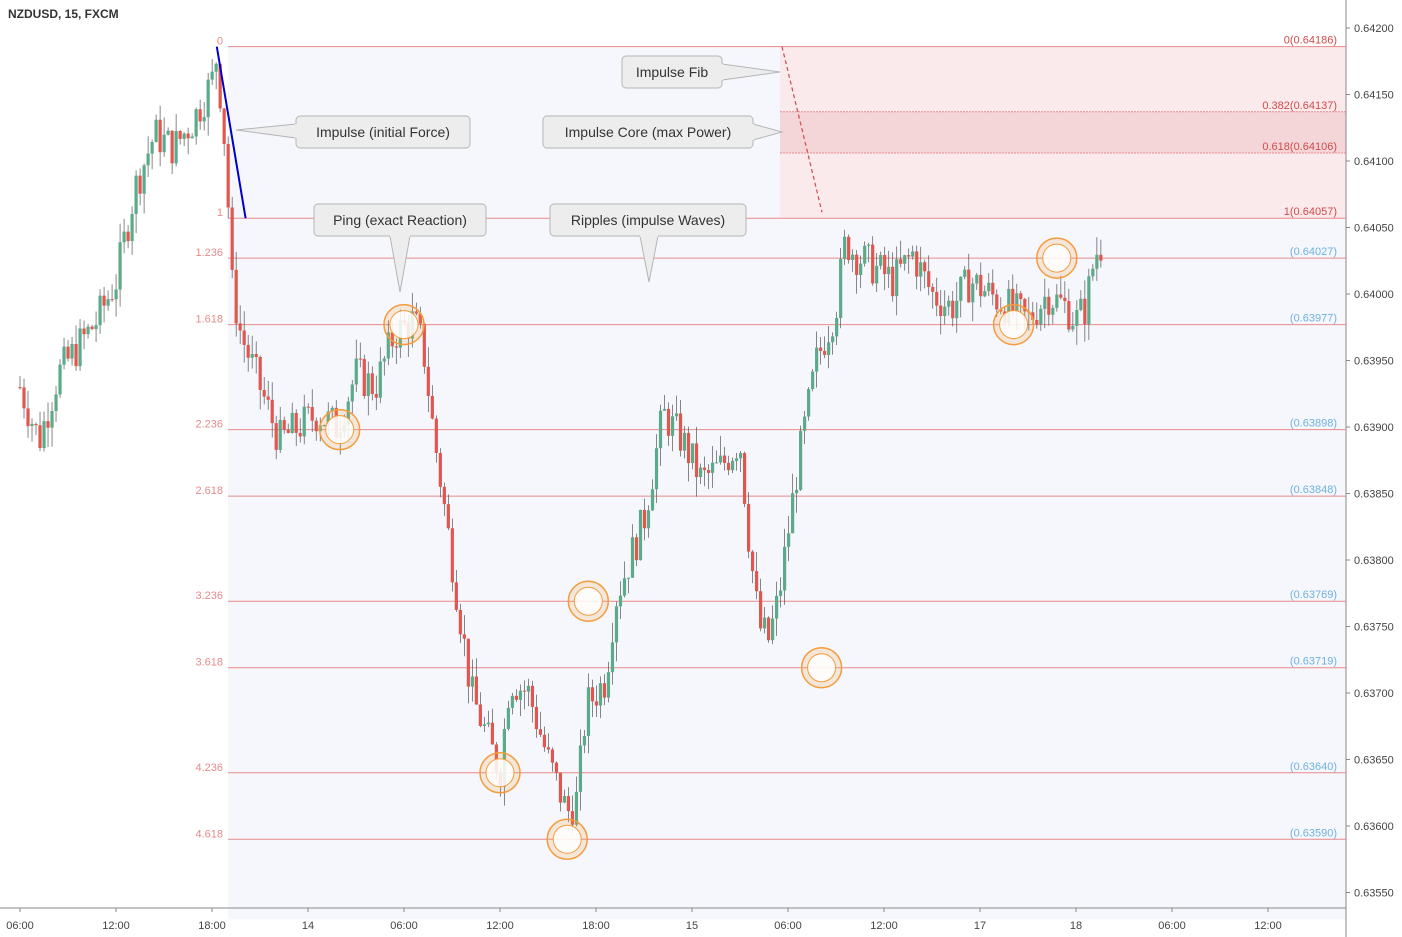  Describe the element at coordinates (220, 42) in the screenshot. I see `fib-ratio-label: 0` at that location.